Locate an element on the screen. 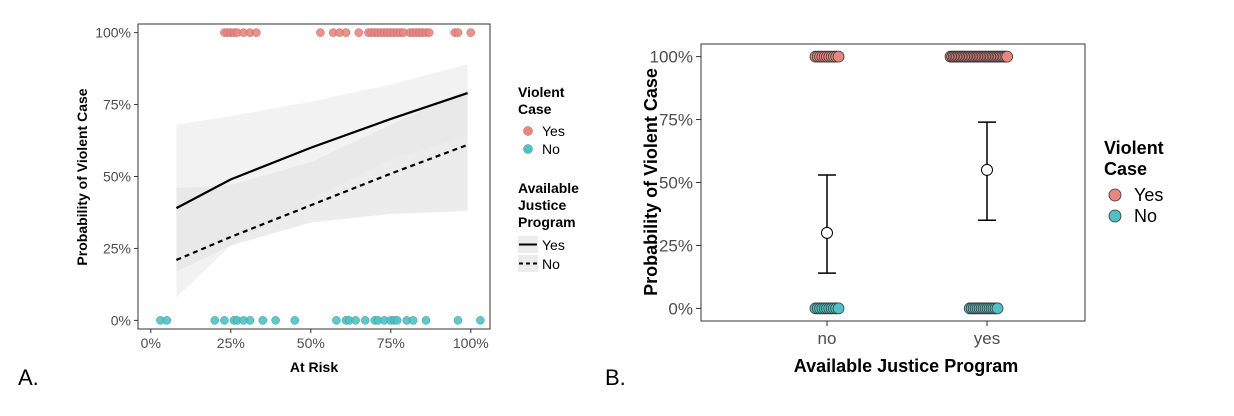  legend-a-case-title-line1: Violent is located at coordinates (541, 92).